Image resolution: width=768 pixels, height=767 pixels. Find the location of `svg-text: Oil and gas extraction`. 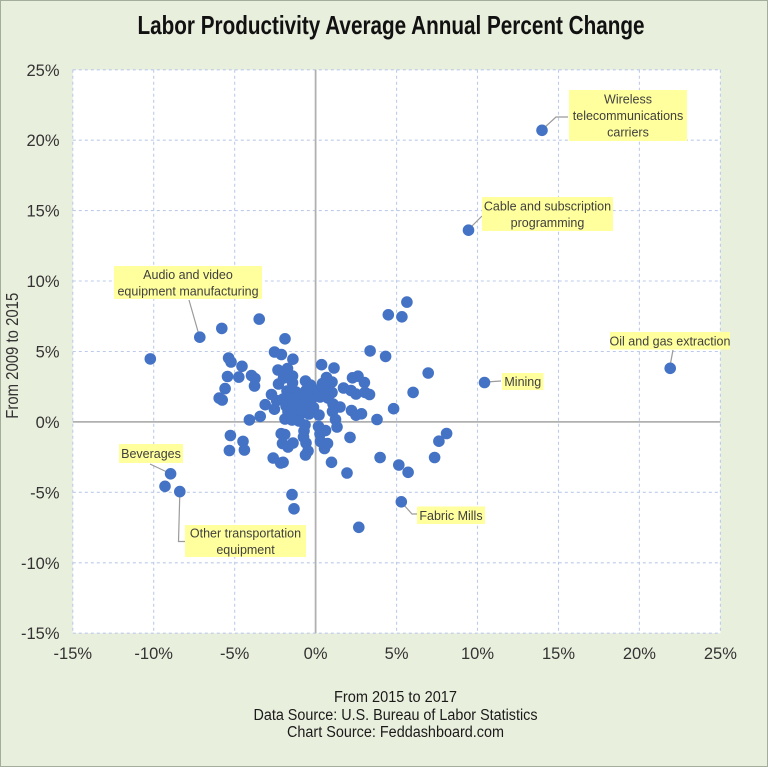

svg-text: Oil and gas extraction is located at coordinates (670, 341).